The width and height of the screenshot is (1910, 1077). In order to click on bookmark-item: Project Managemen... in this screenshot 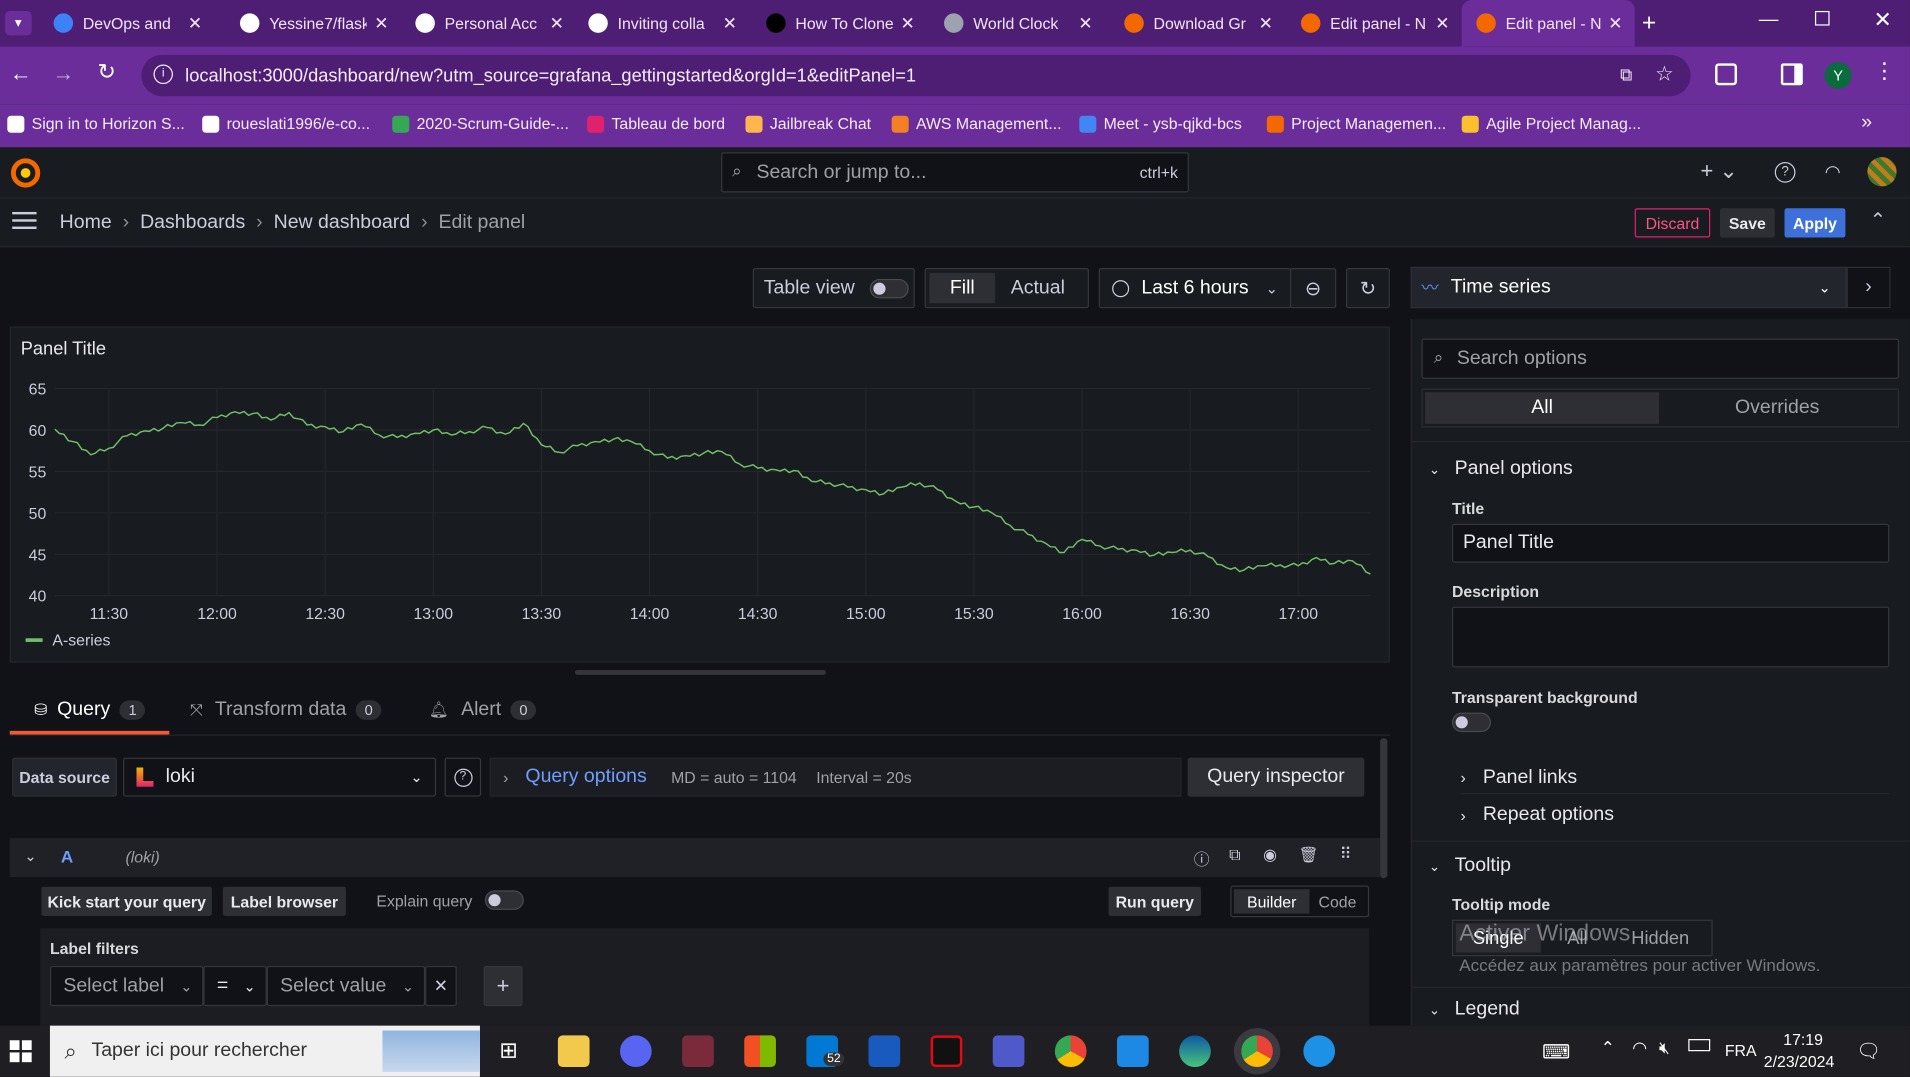, I will do `click(1356, 124)`.